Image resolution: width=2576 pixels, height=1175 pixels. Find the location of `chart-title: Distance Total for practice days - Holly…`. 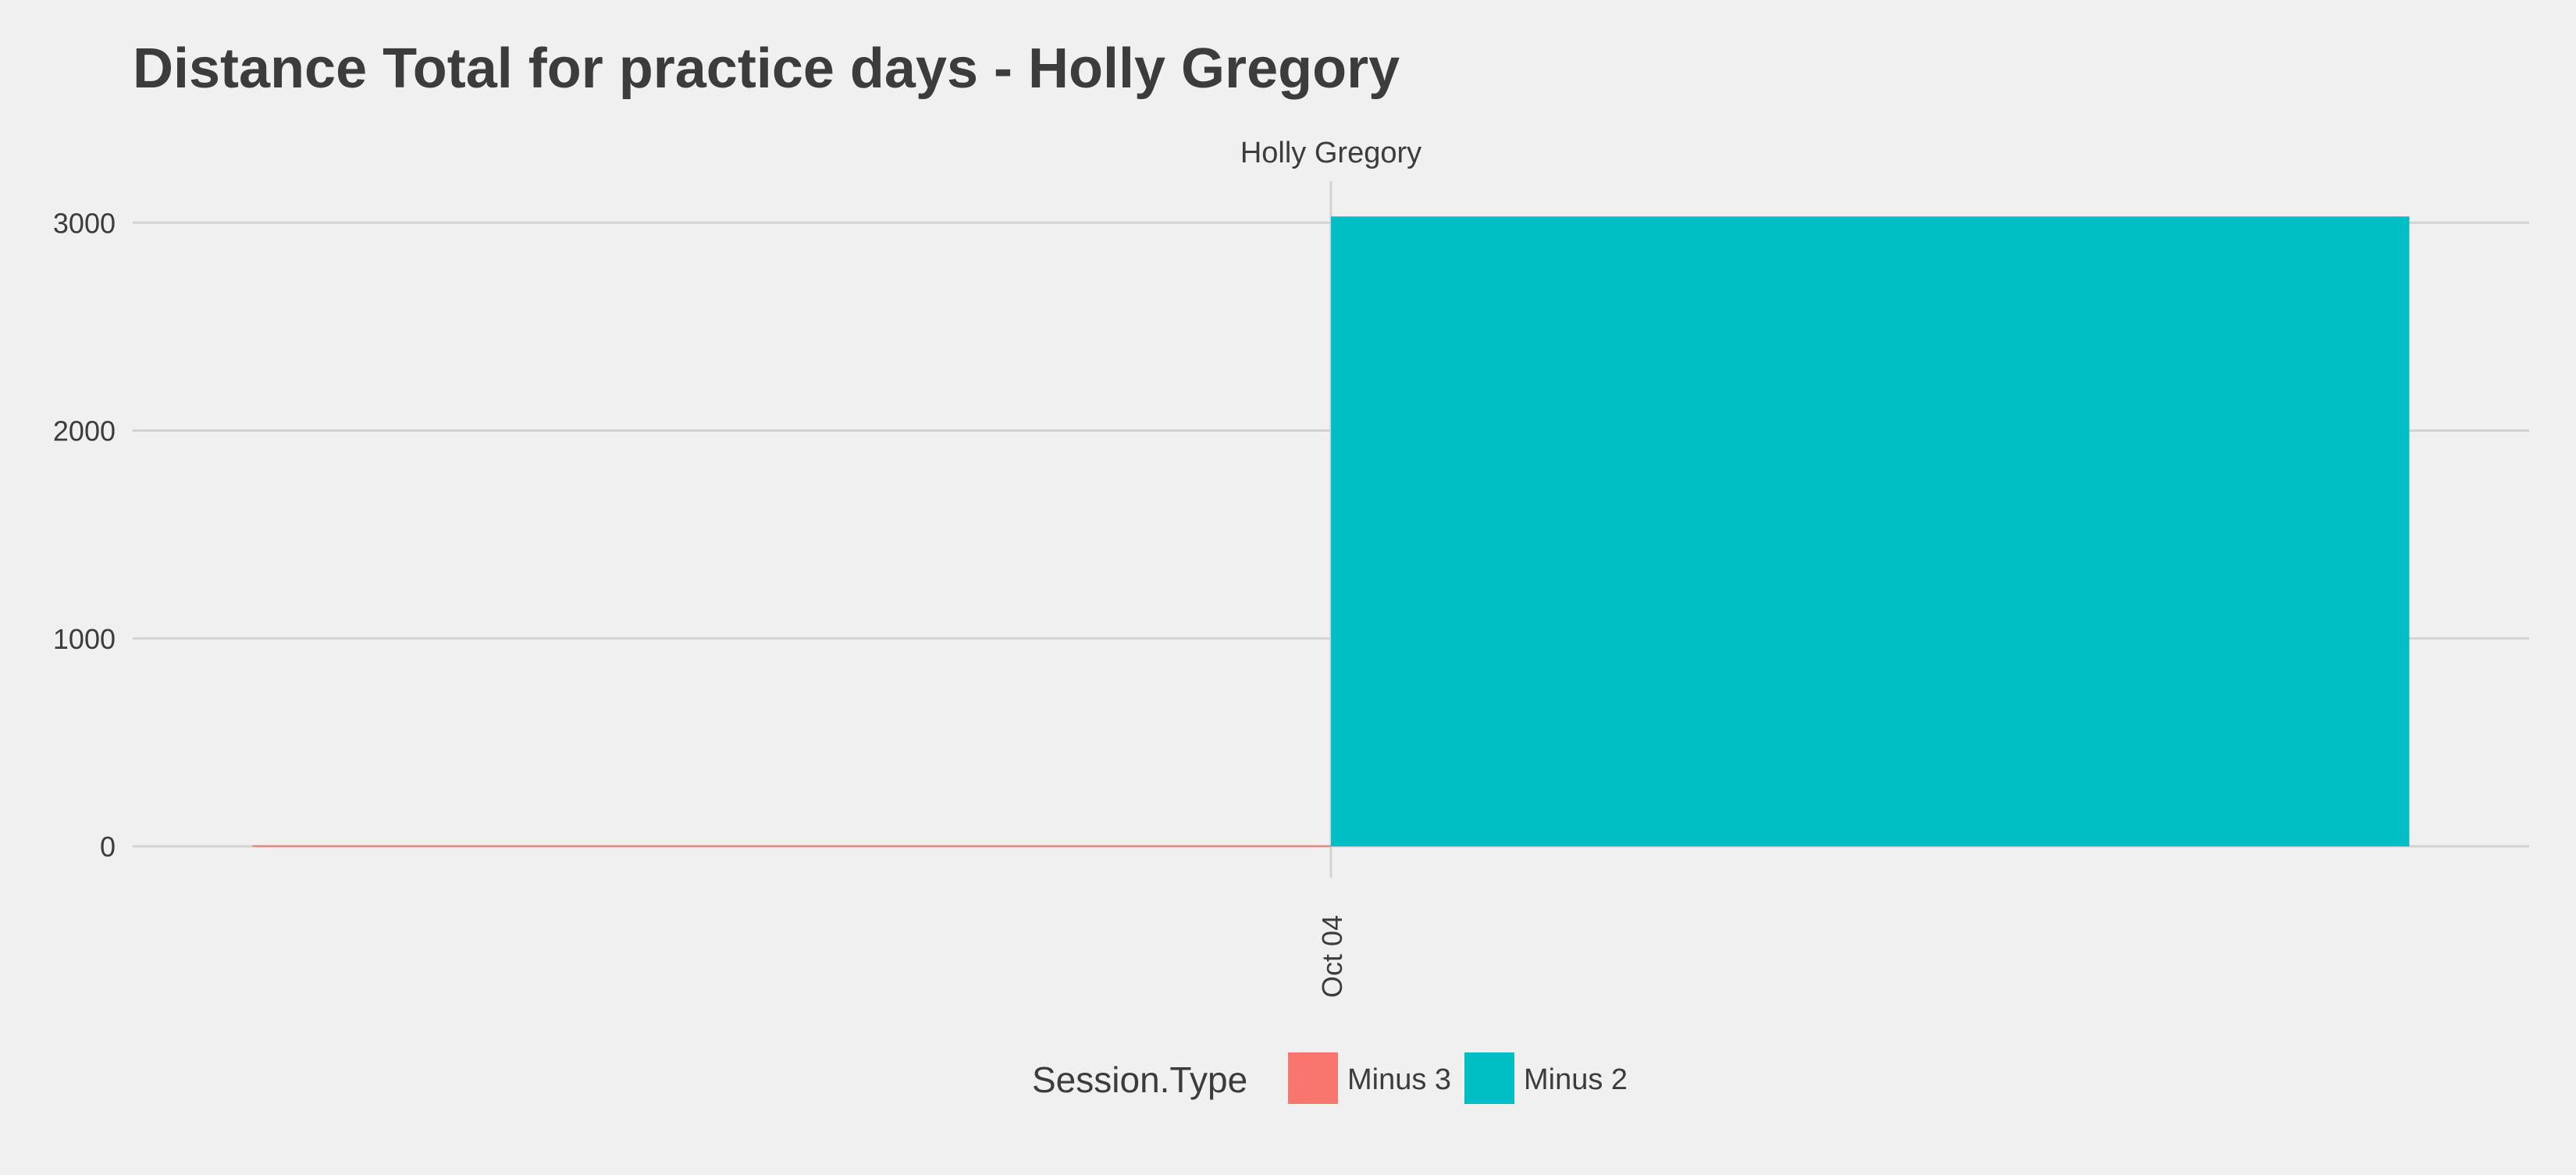

chart-title: Distance Total for practice days - Holly… is located at coordinates (766, 68).